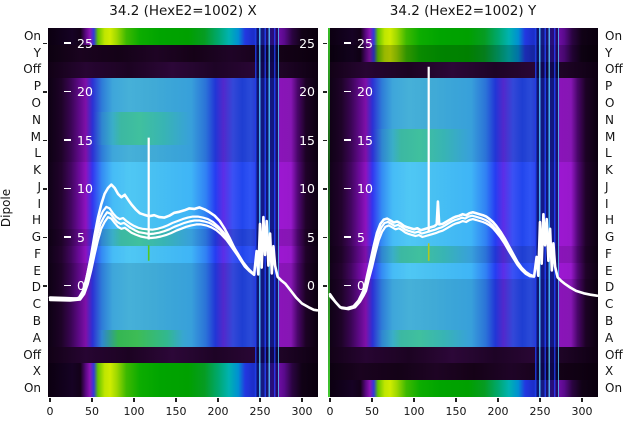 The width and height of the screenshot is (640, 440). Describe the element at coordinates (78, 43) in the screenshot. I see `overlay-ytick-left: 25` at that location.